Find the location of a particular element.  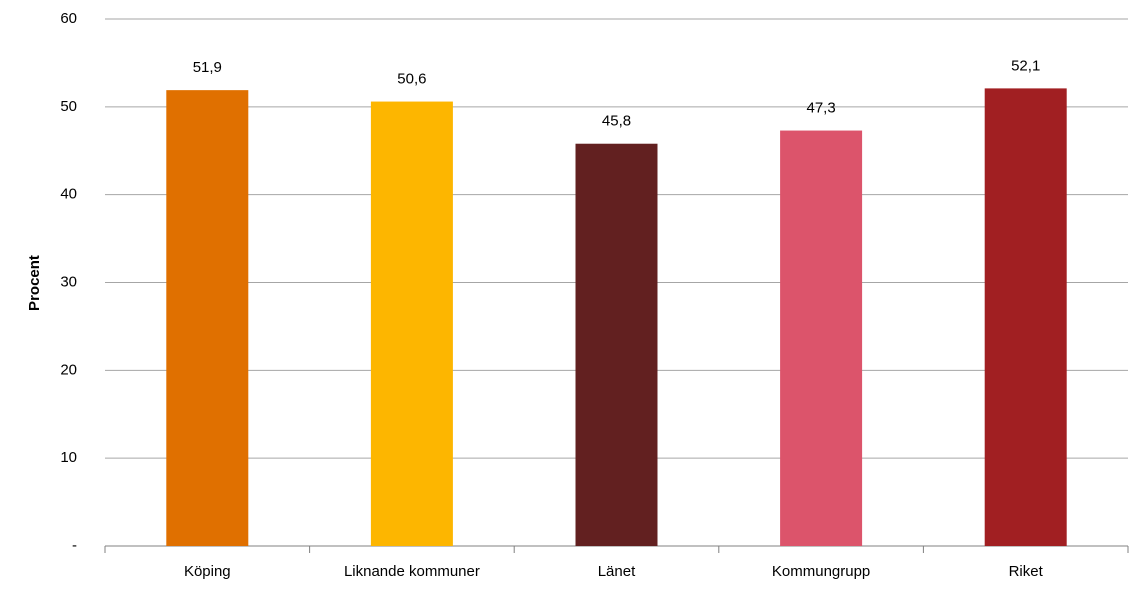

y-tick-label: 60 is located at coordinates (68, 18).